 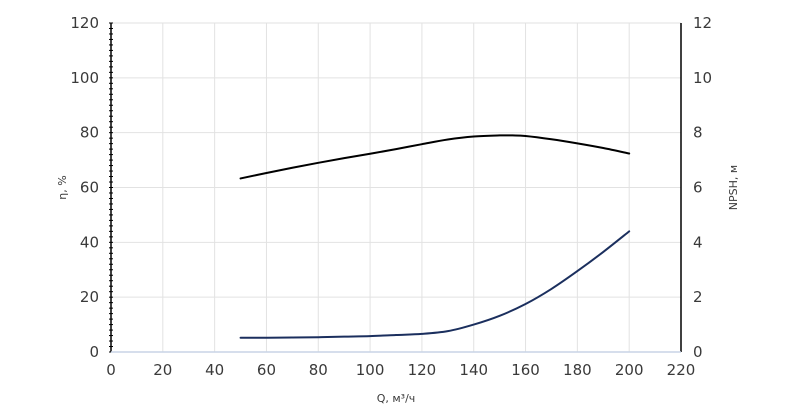 What do you see at coordinates (162, 370) in the screenshot?
I see `x-tick-label: 20` at bounding box center [162, 370].